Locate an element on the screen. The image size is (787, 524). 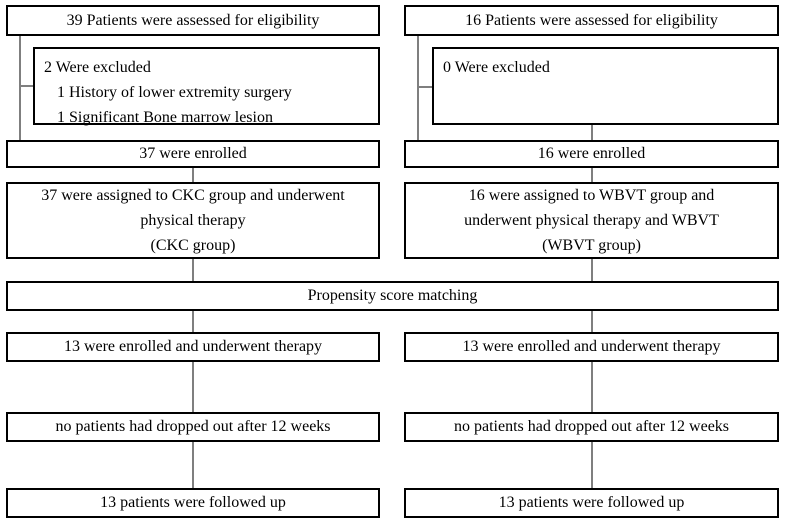
right-assigned-line-2: underwent physical therapy and WBVT is located at coordinates (591, 220).